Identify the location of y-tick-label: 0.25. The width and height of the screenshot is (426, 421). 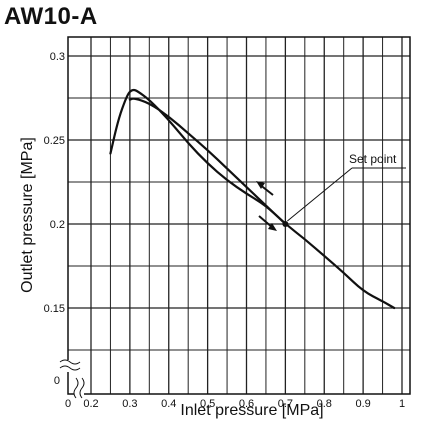
(54, 141).